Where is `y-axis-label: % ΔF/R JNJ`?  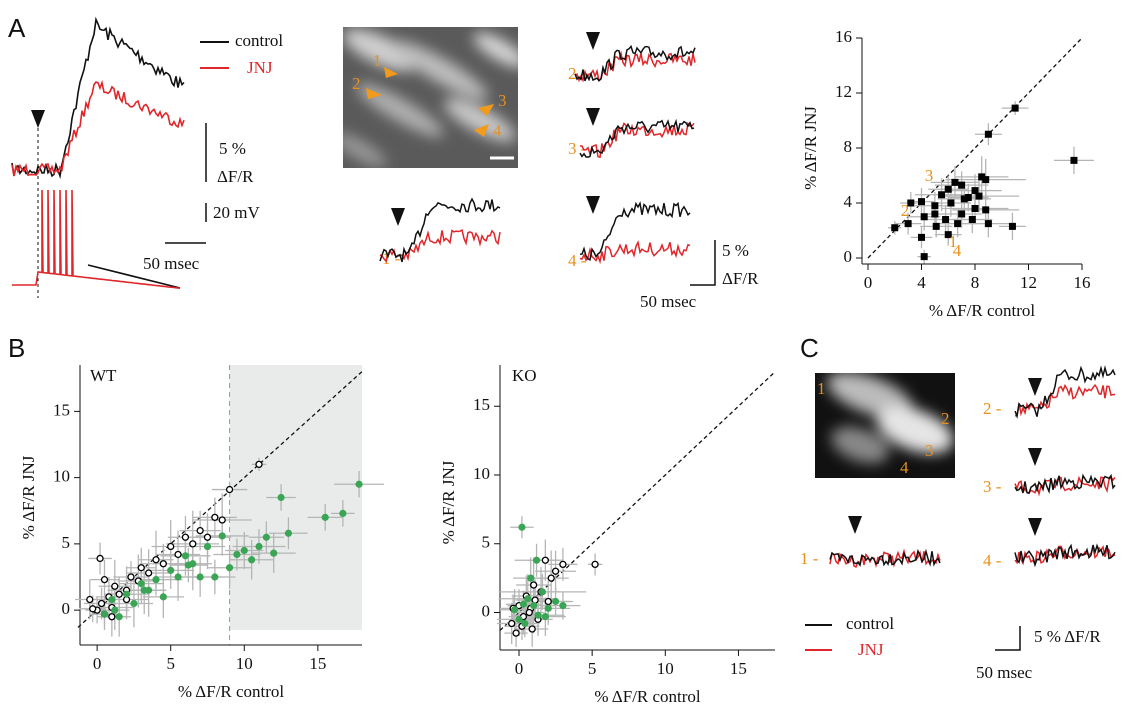
y-axis-label: % ΔF/R JNJ is located at coordinates (810, 148).